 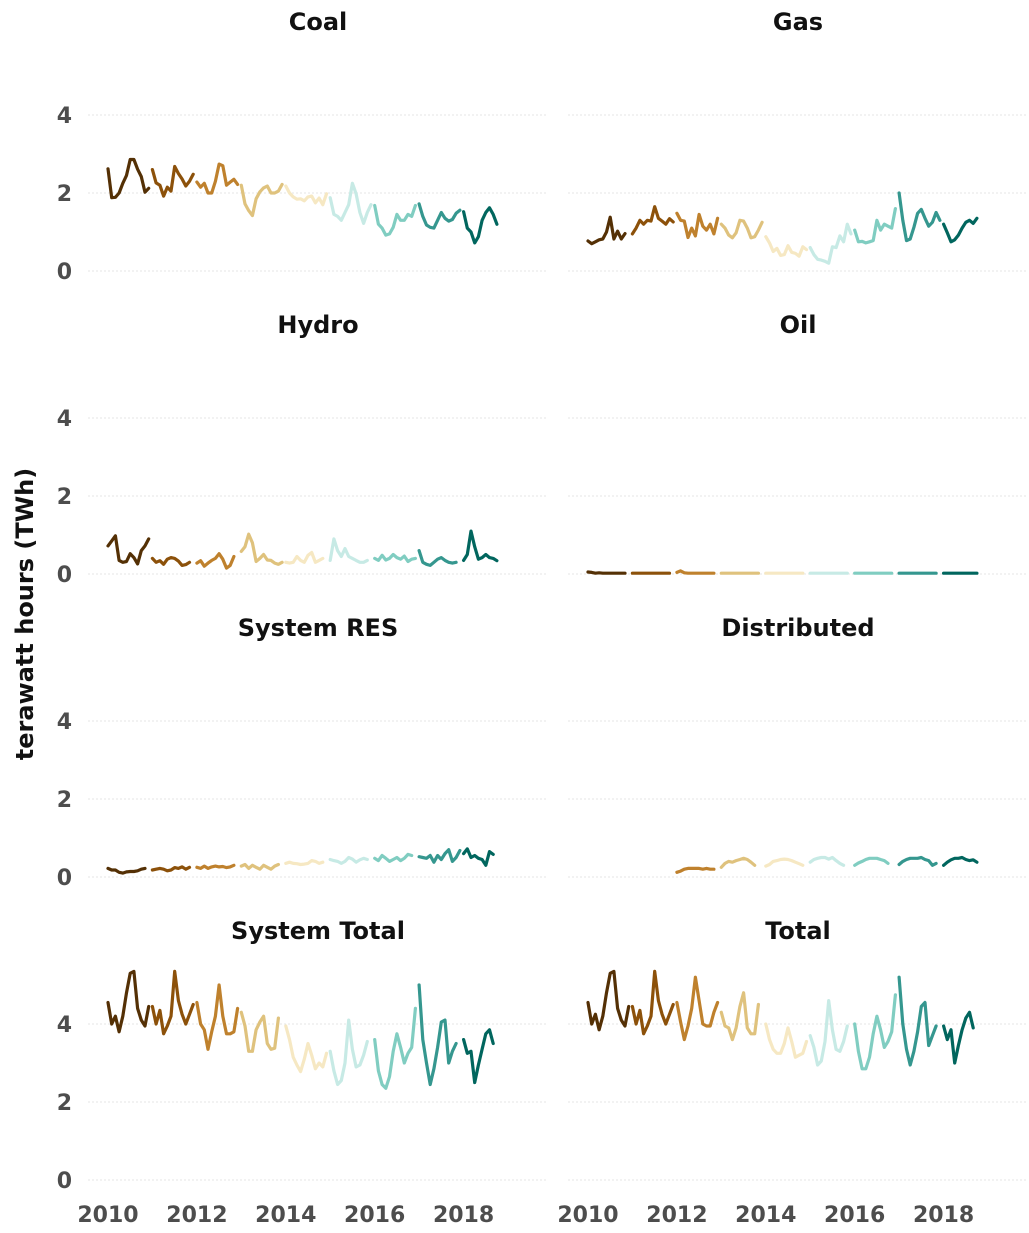 I want to click on series-line-total-2016, so click(x=875, y=1032).